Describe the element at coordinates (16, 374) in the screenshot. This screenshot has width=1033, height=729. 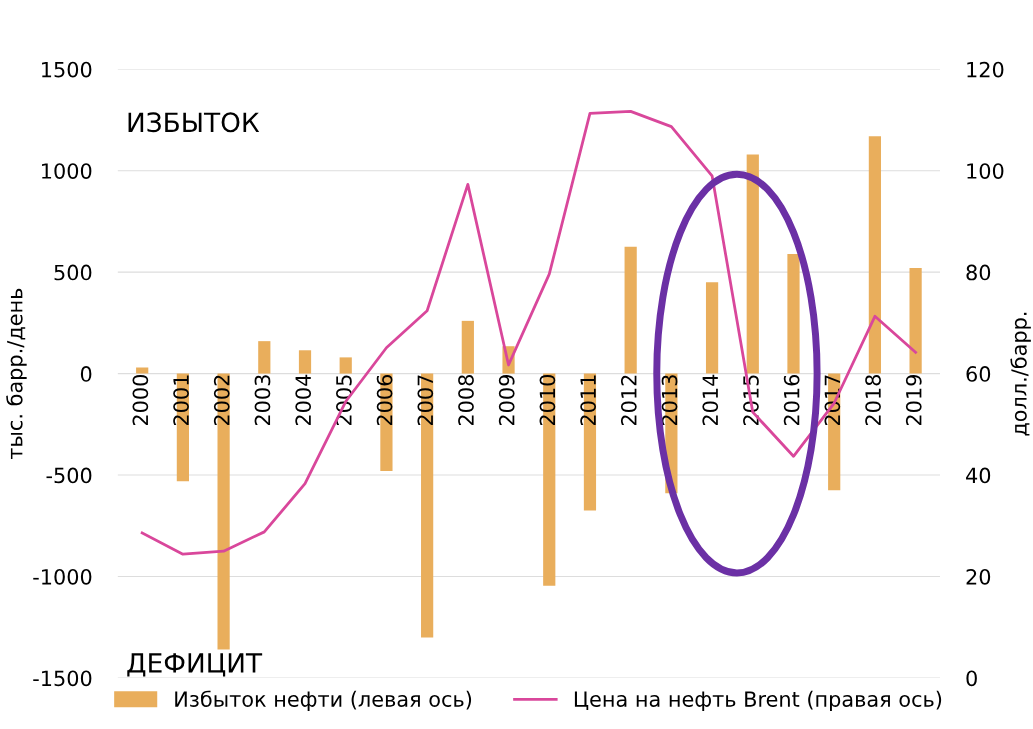
I see `y-axis-title: тыс. барр./день` at that location.